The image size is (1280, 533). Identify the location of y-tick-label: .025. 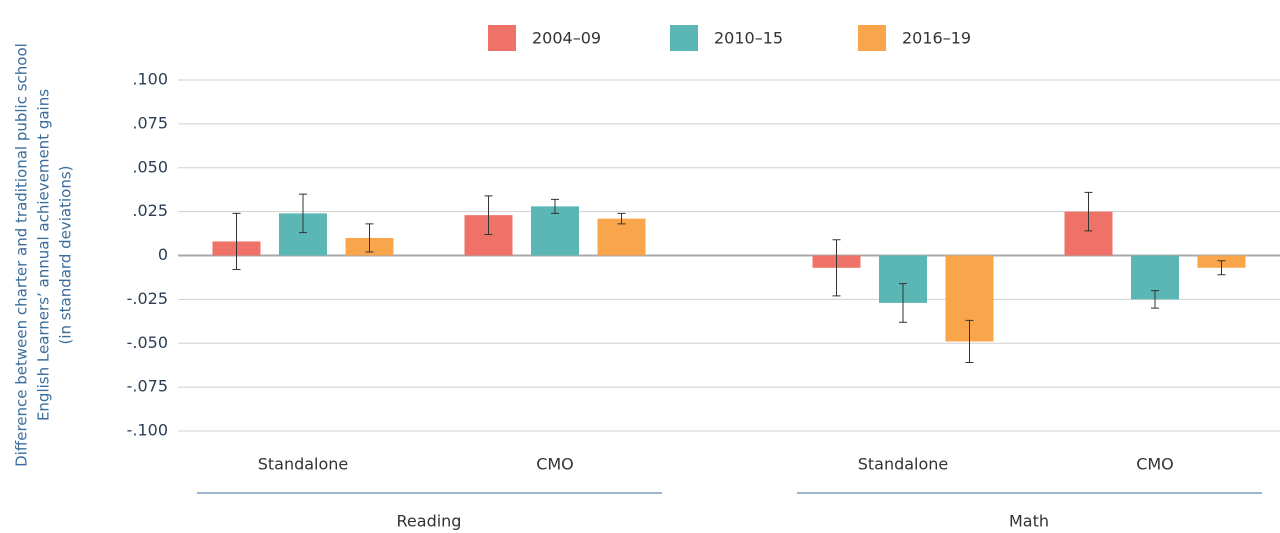
(150, 210).